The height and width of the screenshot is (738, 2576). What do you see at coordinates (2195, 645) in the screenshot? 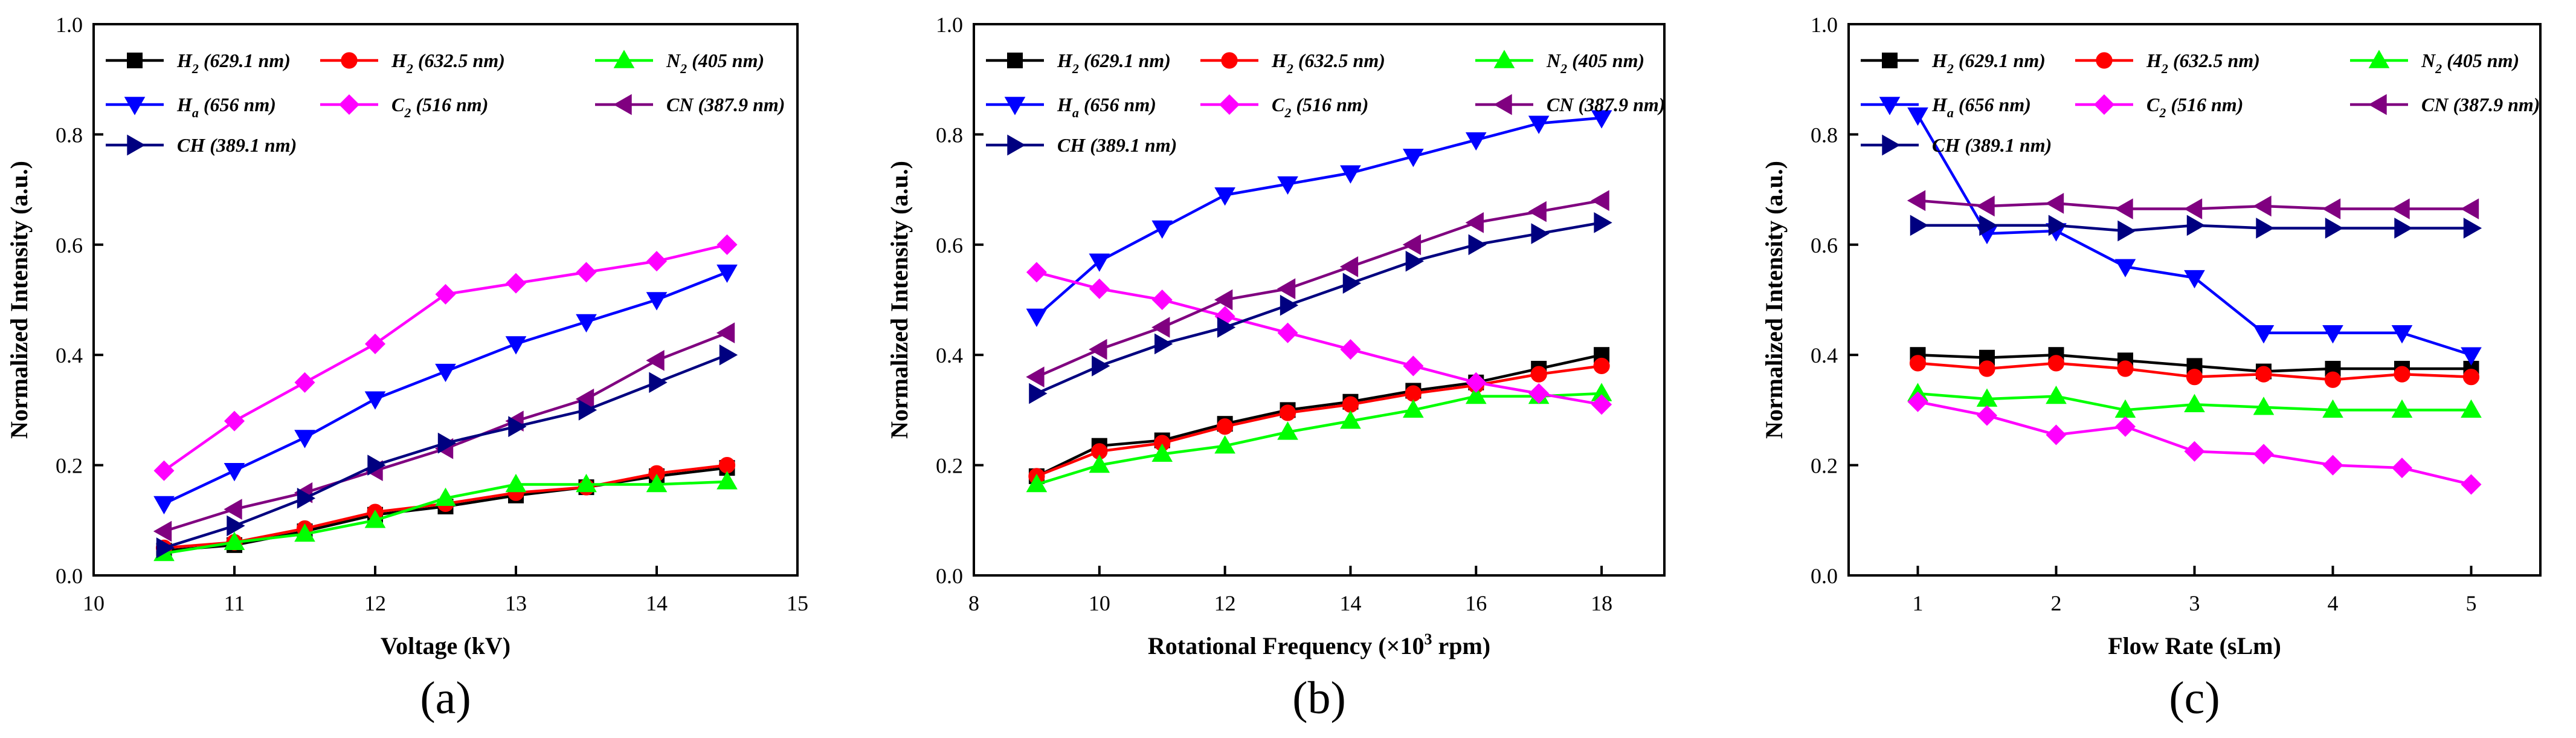
I see `x-axis-label: Flow Rate (sLm)` at bounding box center [2195, 645].